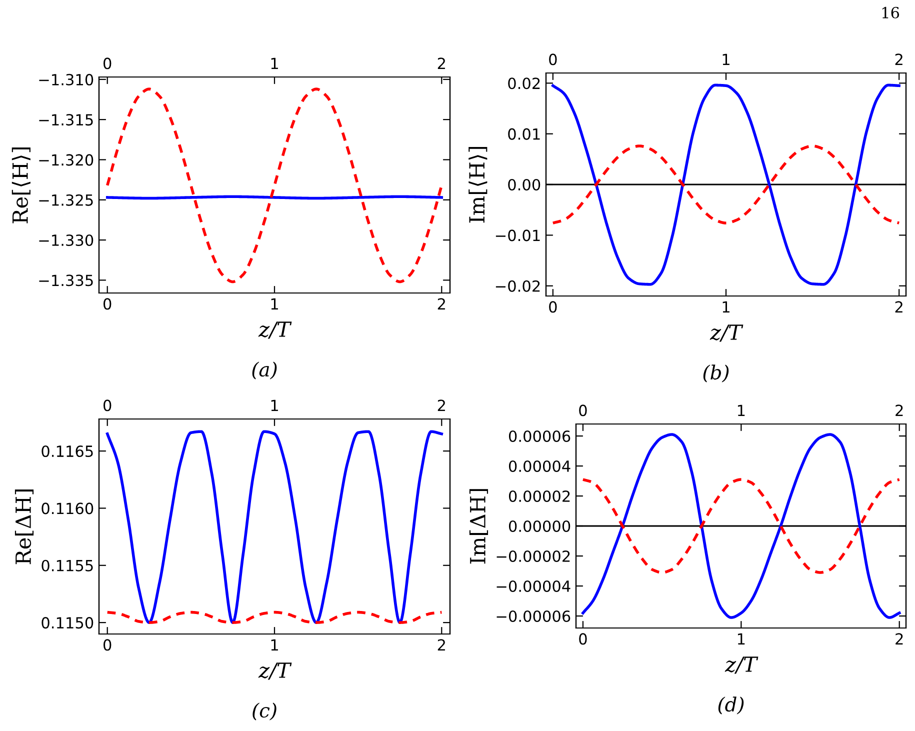 The image size is (915, 731). Describe the element at coordinates (533, 616) in the screenshot. I see `y-tick-label: −0.00006` at that location.